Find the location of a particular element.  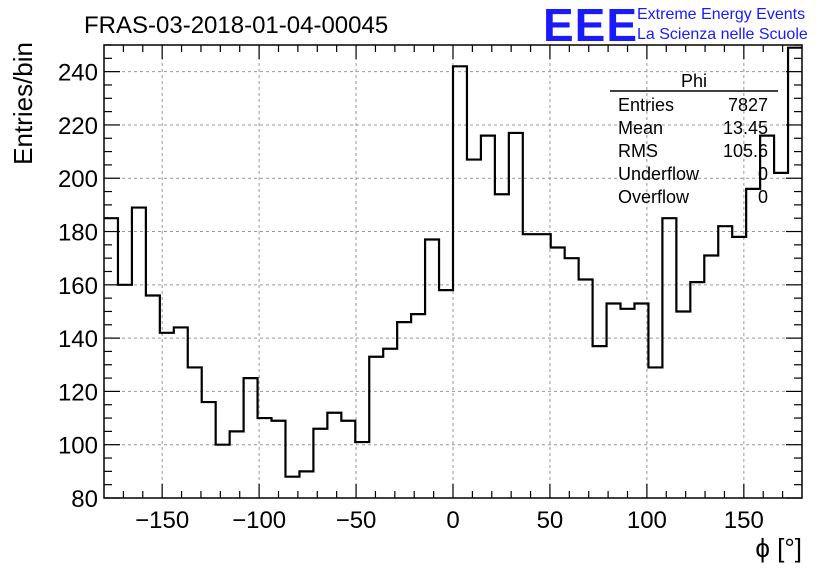

y-tick-label: 200 is located at coordinates (78, 179).